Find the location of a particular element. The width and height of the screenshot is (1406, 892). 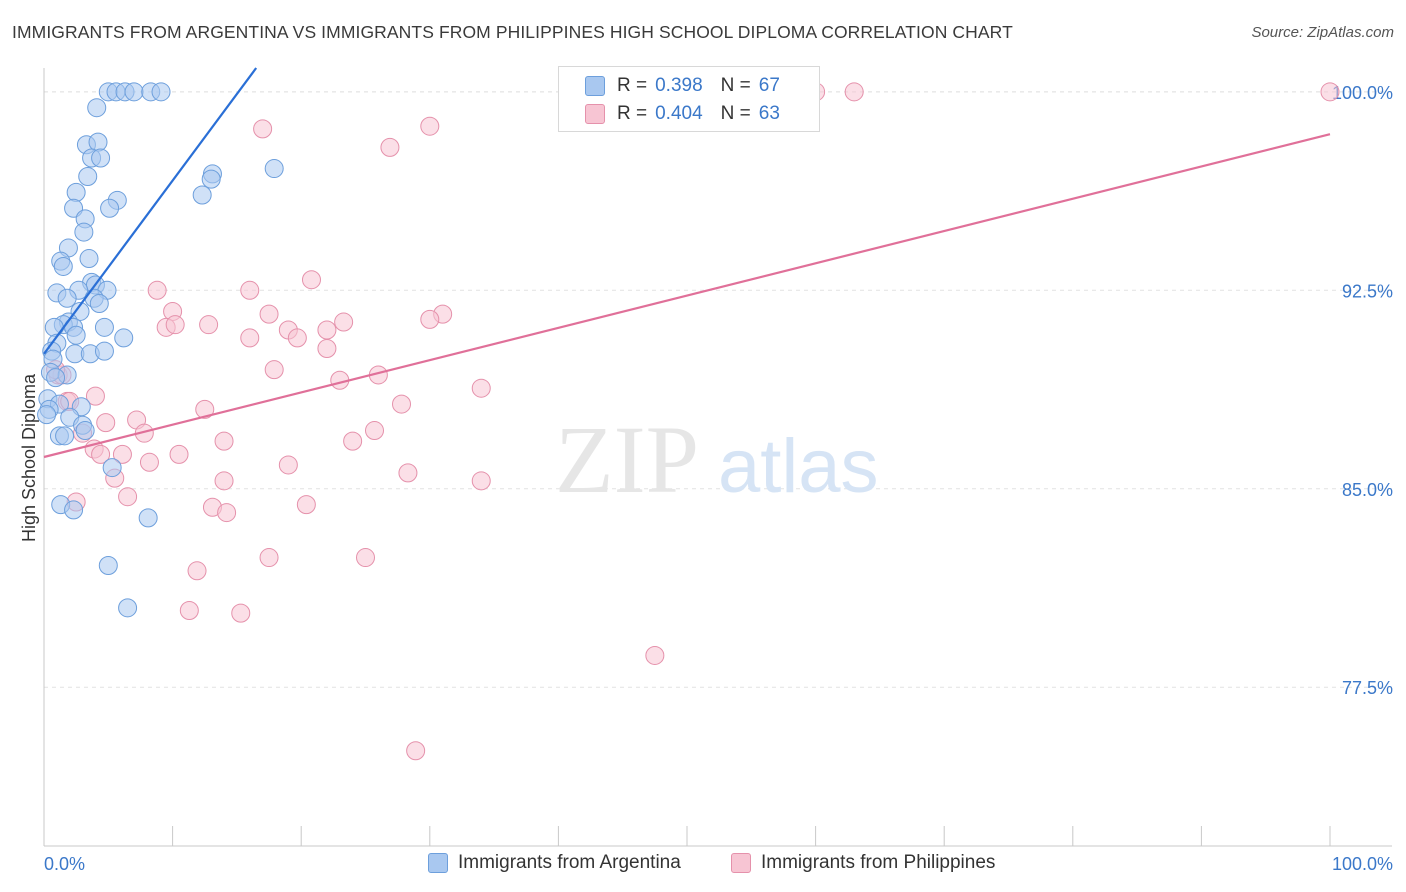

r-label: R = is located at coordinates (632, 113).